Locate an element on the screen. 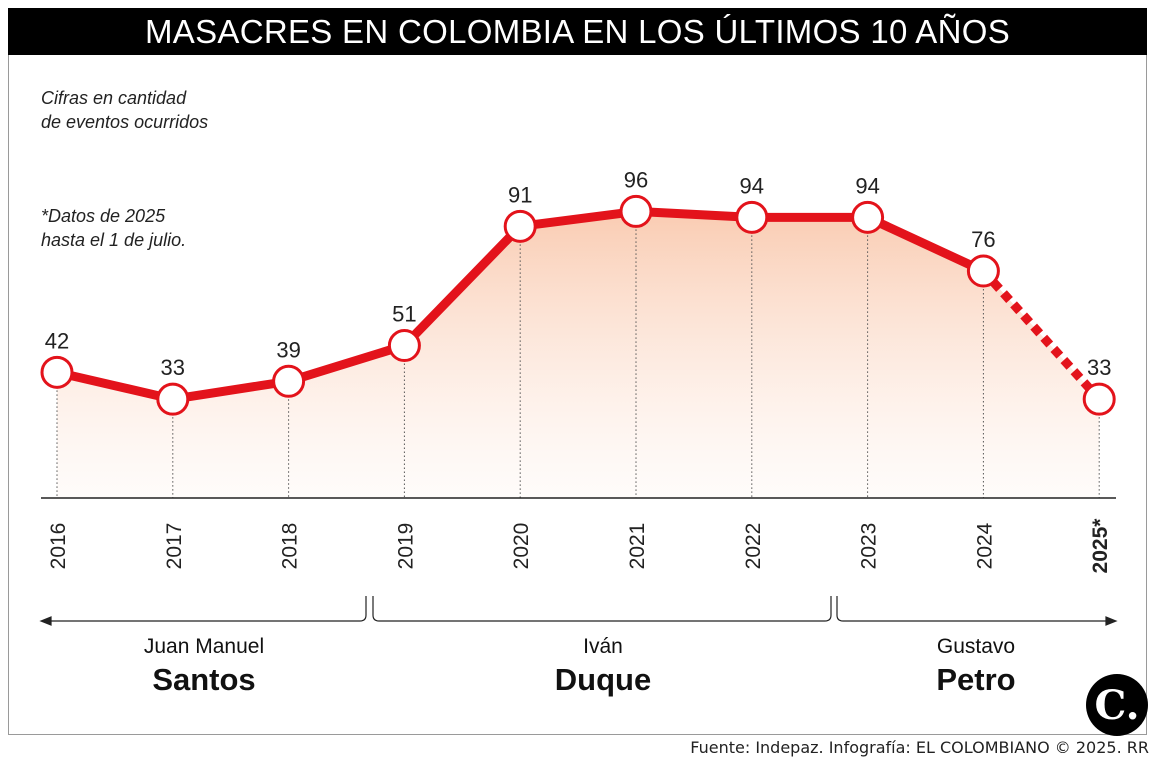 Image resolution: width=1157 pixels, height=769 pixels. x-tick-label: 2019 is located at coordinates (405, 546).